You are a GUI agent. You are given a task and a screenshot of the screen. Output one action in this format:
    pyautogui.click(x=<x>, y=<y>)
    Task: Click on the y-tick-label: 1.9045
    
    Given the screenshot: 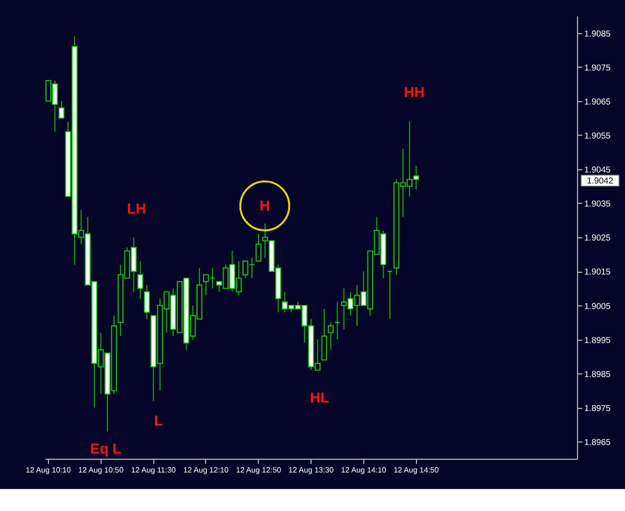 What is the action you would take?
    pyautogui.click(x=597, y=169)
    